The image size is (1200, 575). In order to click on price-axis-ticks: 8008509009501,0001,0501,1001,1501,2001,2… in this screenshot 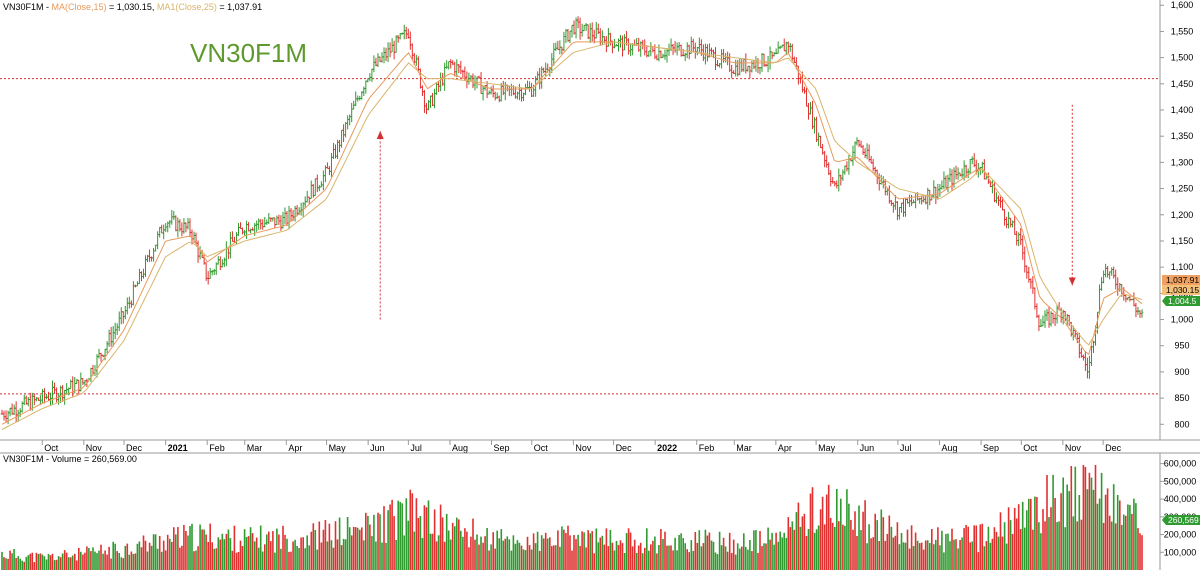, I will do `click(1176, 214)`.